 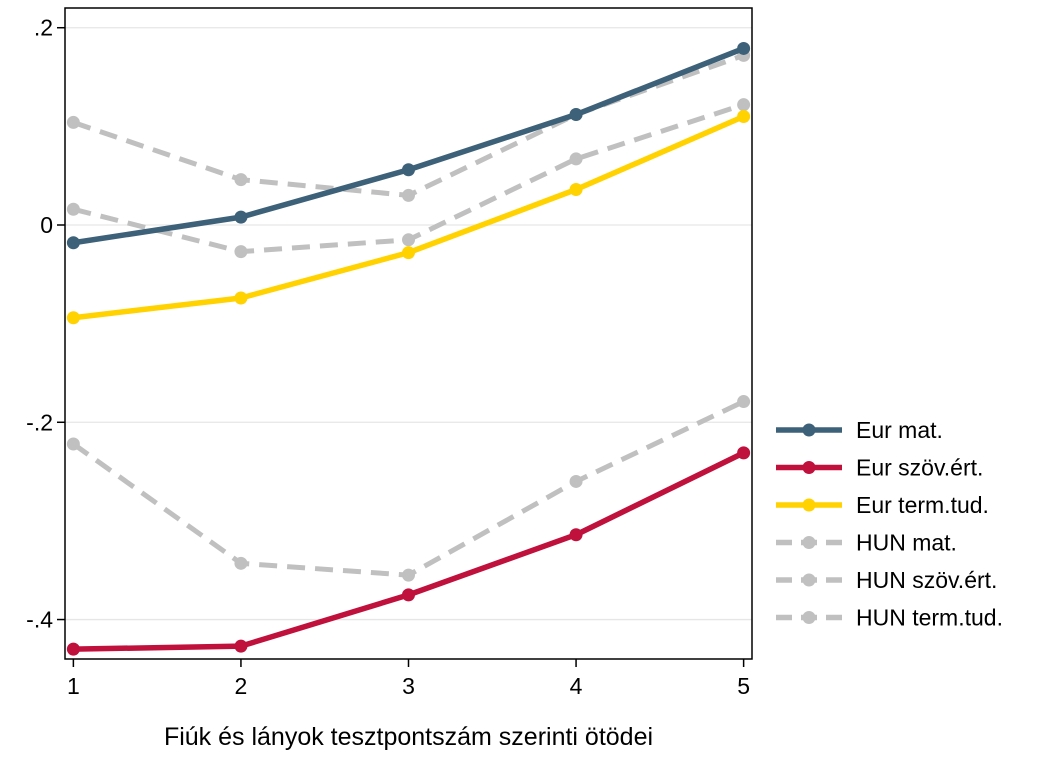 I want to click on y-tick-label-1: 0, so click(x=46, y=225).